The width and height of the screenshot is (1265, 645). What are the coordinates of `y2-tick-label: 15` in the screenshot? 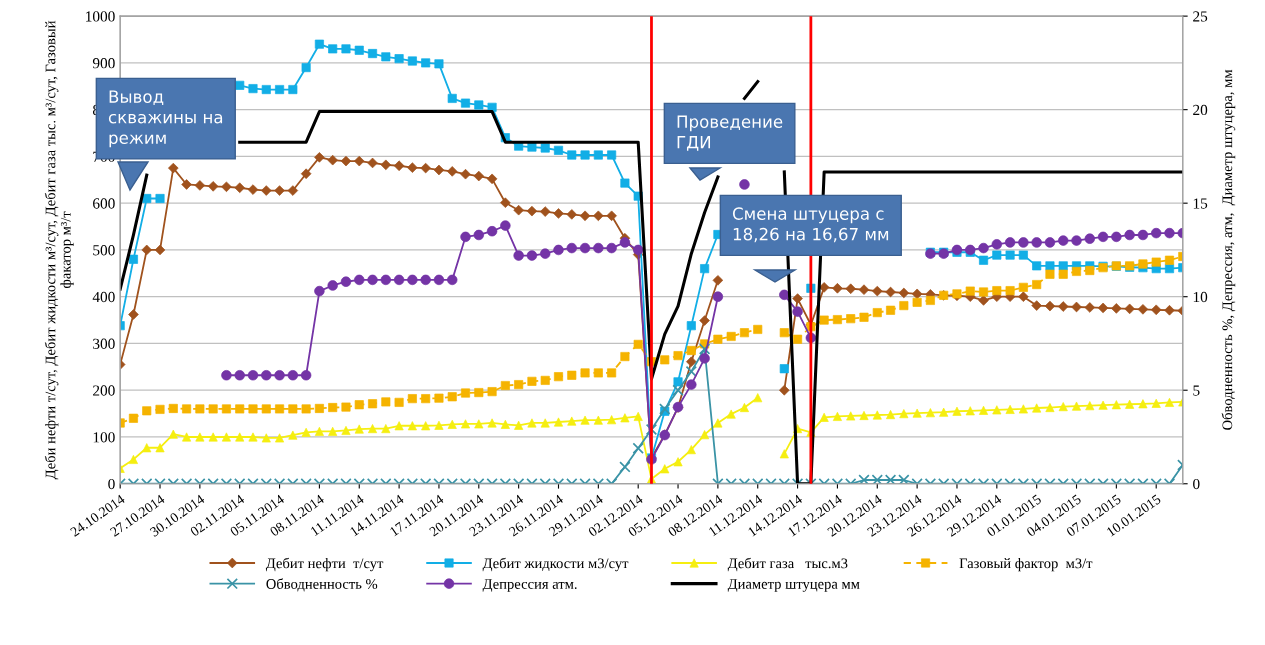 It's located at (1200, 203).